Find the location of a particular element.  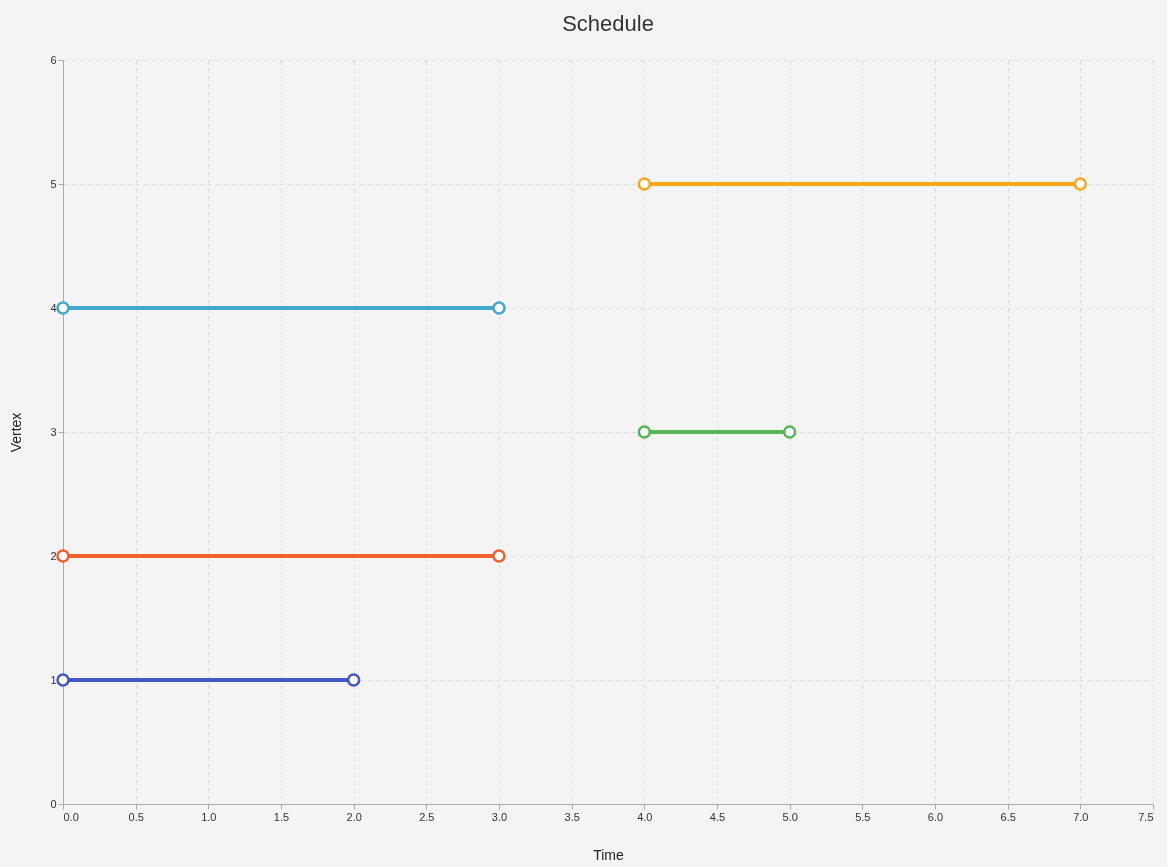

y-tick-label: 5 is located at coordinates (53, 183).